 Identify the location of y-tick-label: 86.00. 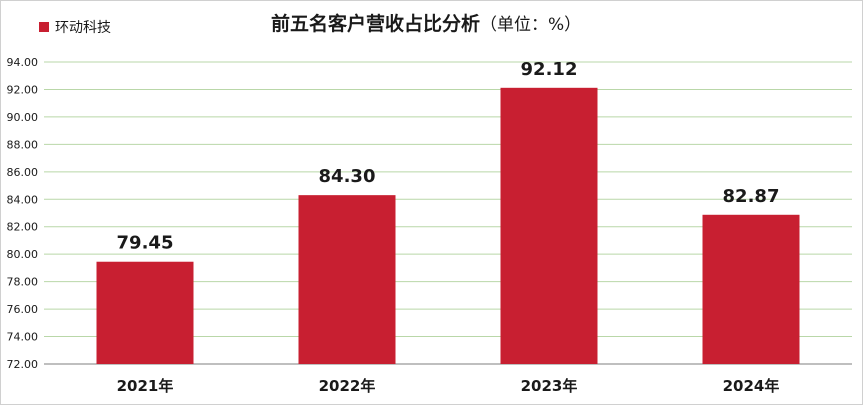
(23, 172).